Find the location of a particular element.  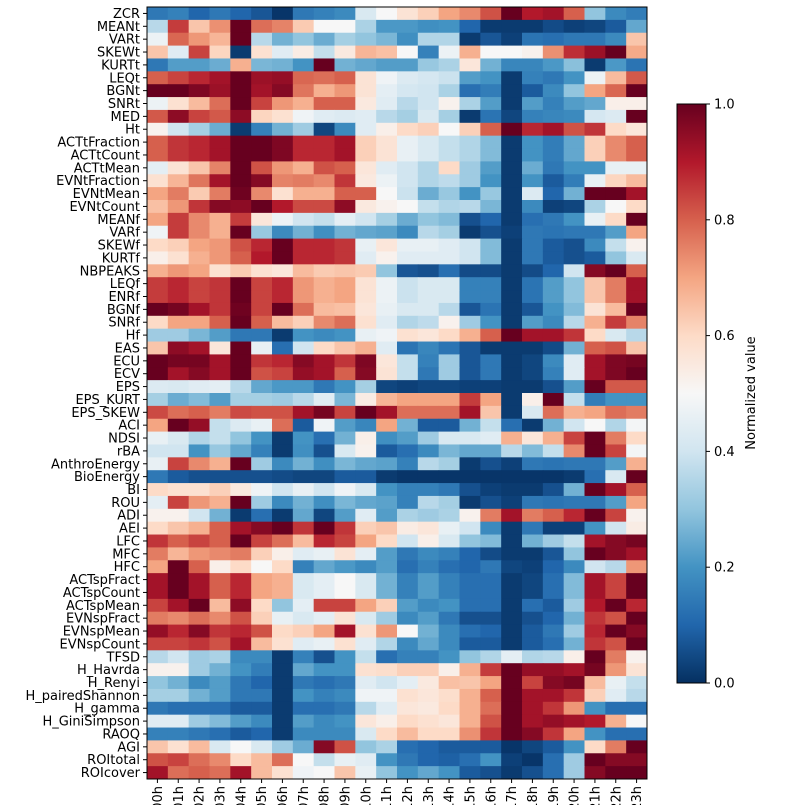

y-tick-label: EPS is located at coordinates (128, 387).